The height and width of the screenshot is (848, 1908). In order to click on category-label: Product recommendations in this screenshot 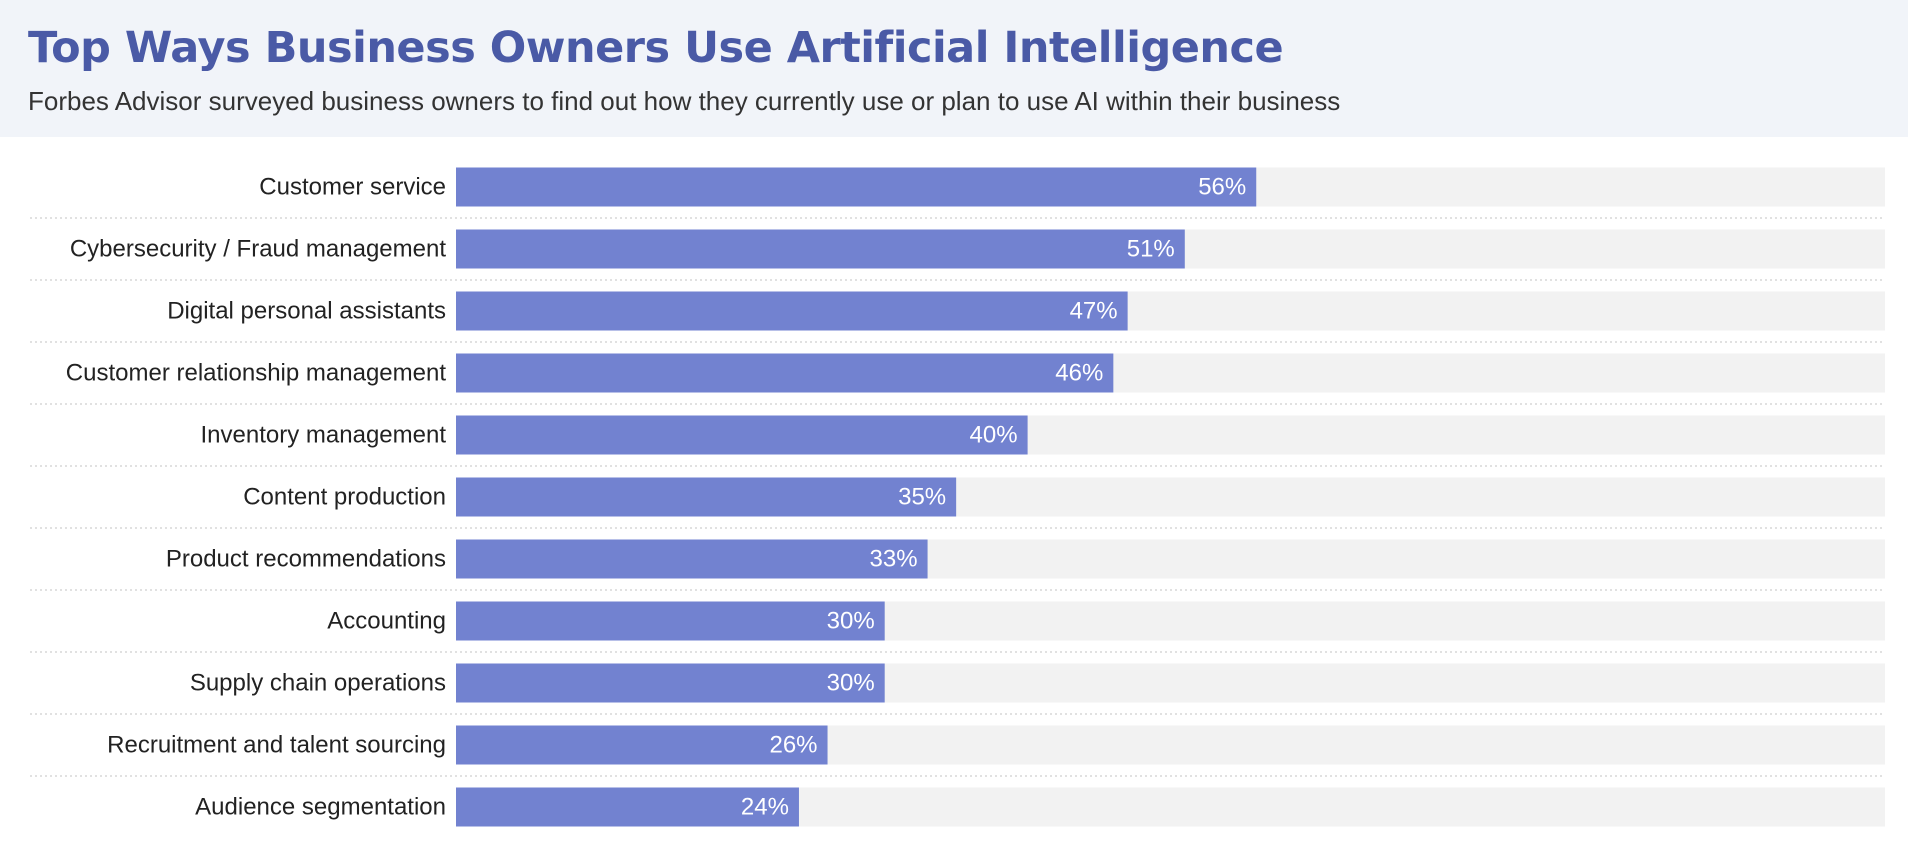, I will do `click(306, 558)`.